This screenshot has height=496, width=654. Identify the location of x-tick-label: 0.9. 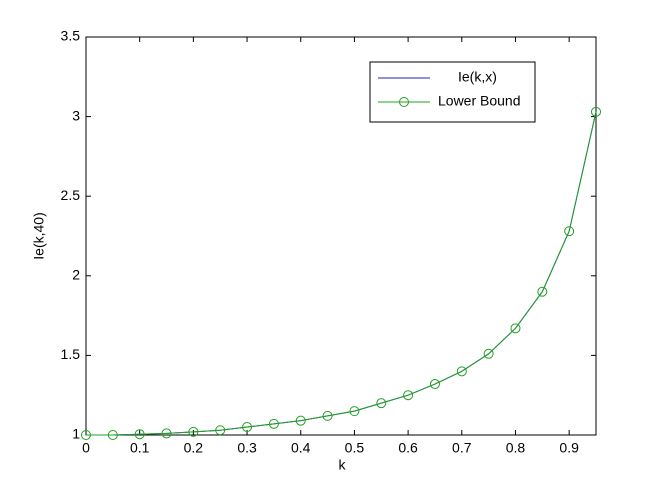
(569, 448).